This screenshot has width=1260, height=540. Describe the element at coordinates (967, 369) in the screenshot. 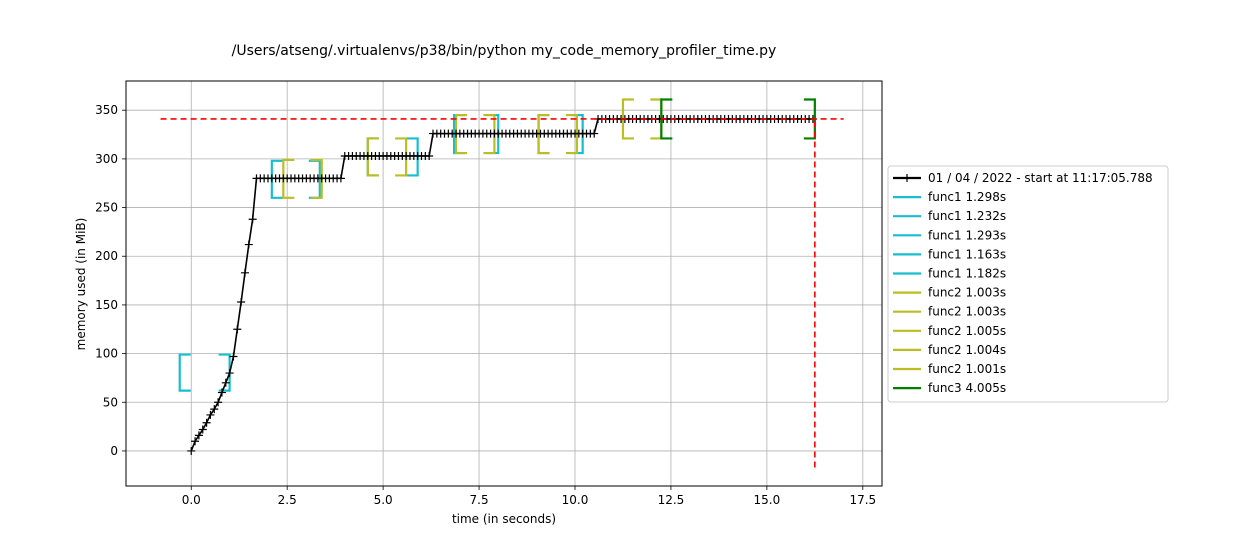

I see `legend-label: func2 1.001s` at that location.